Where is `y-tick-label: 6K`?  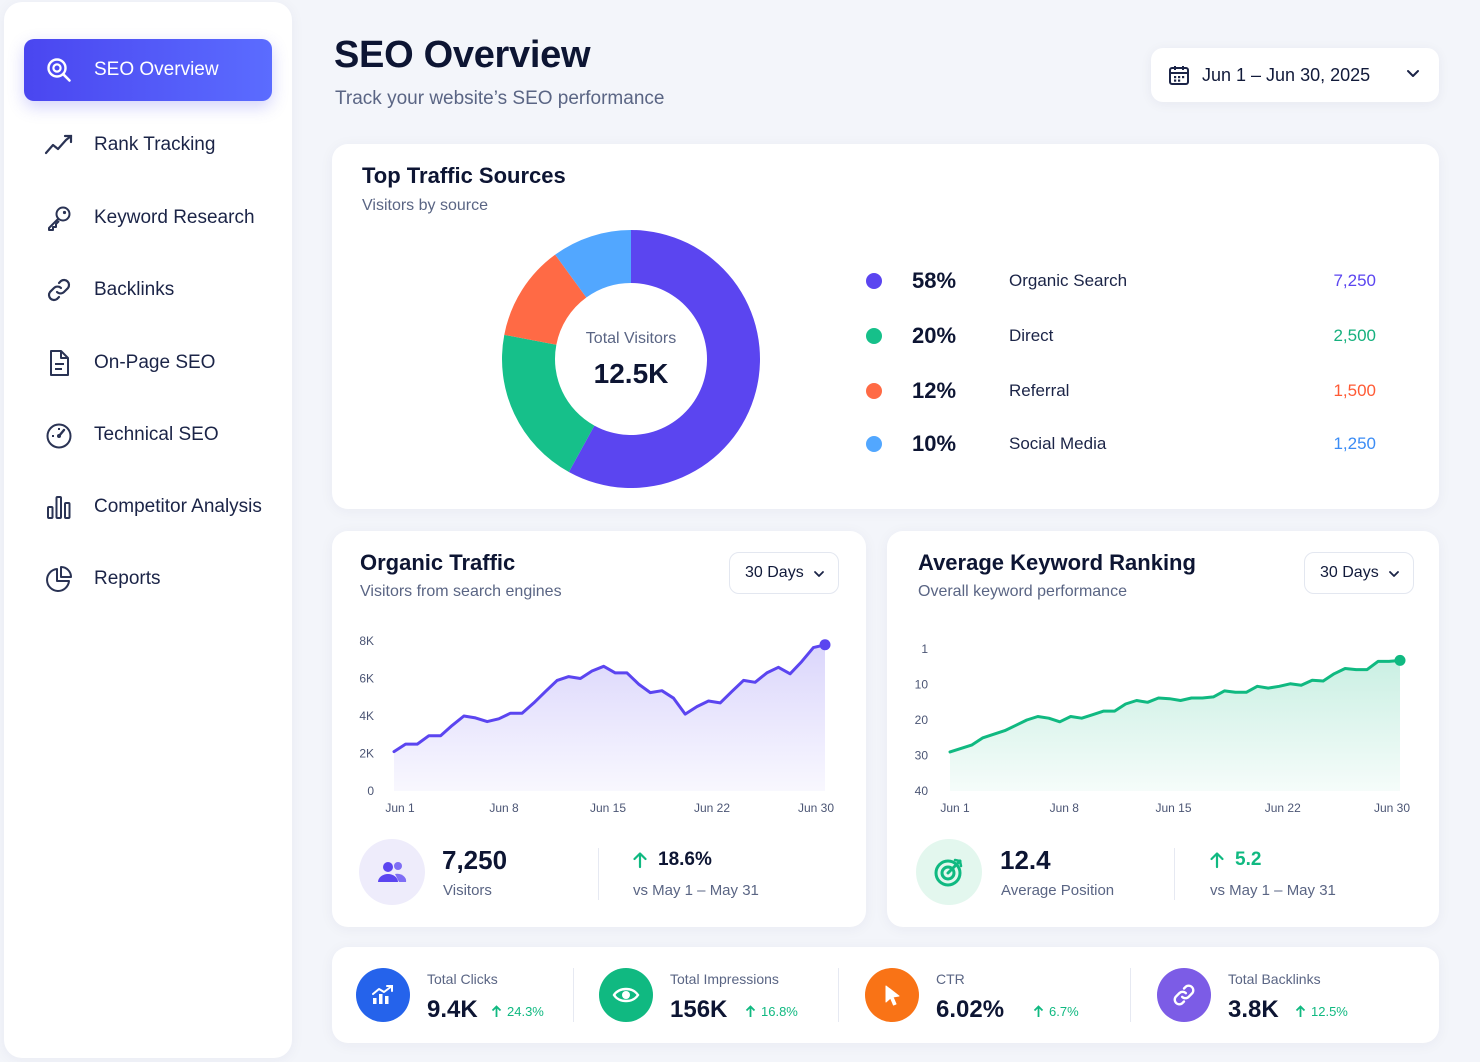 y-tick-label: 6K is located at coordinates (366, 679).